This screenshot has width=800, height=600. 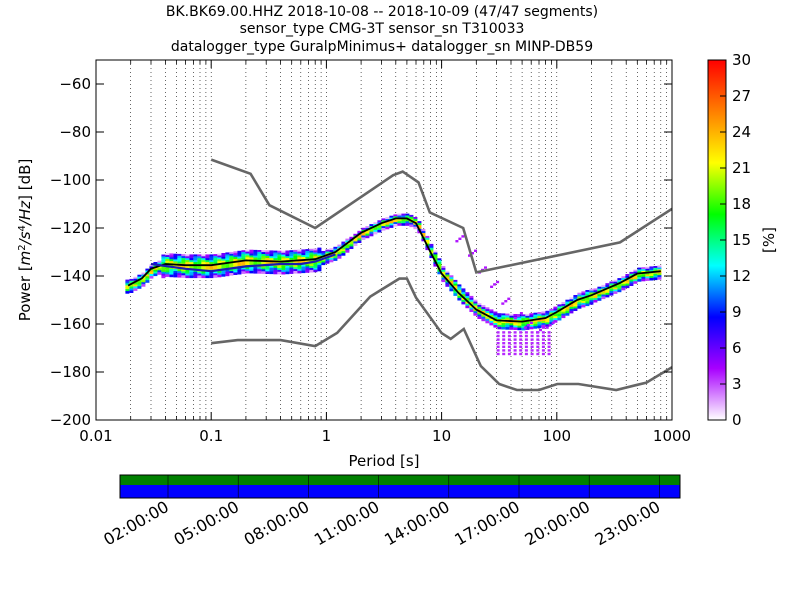 What do you see at coordinates (735, 240) in the screenshot?
I see `colorbar-ticks: 0 3 6 9 12 15 18 21 24 27 30` at bounding box center [735, 240].